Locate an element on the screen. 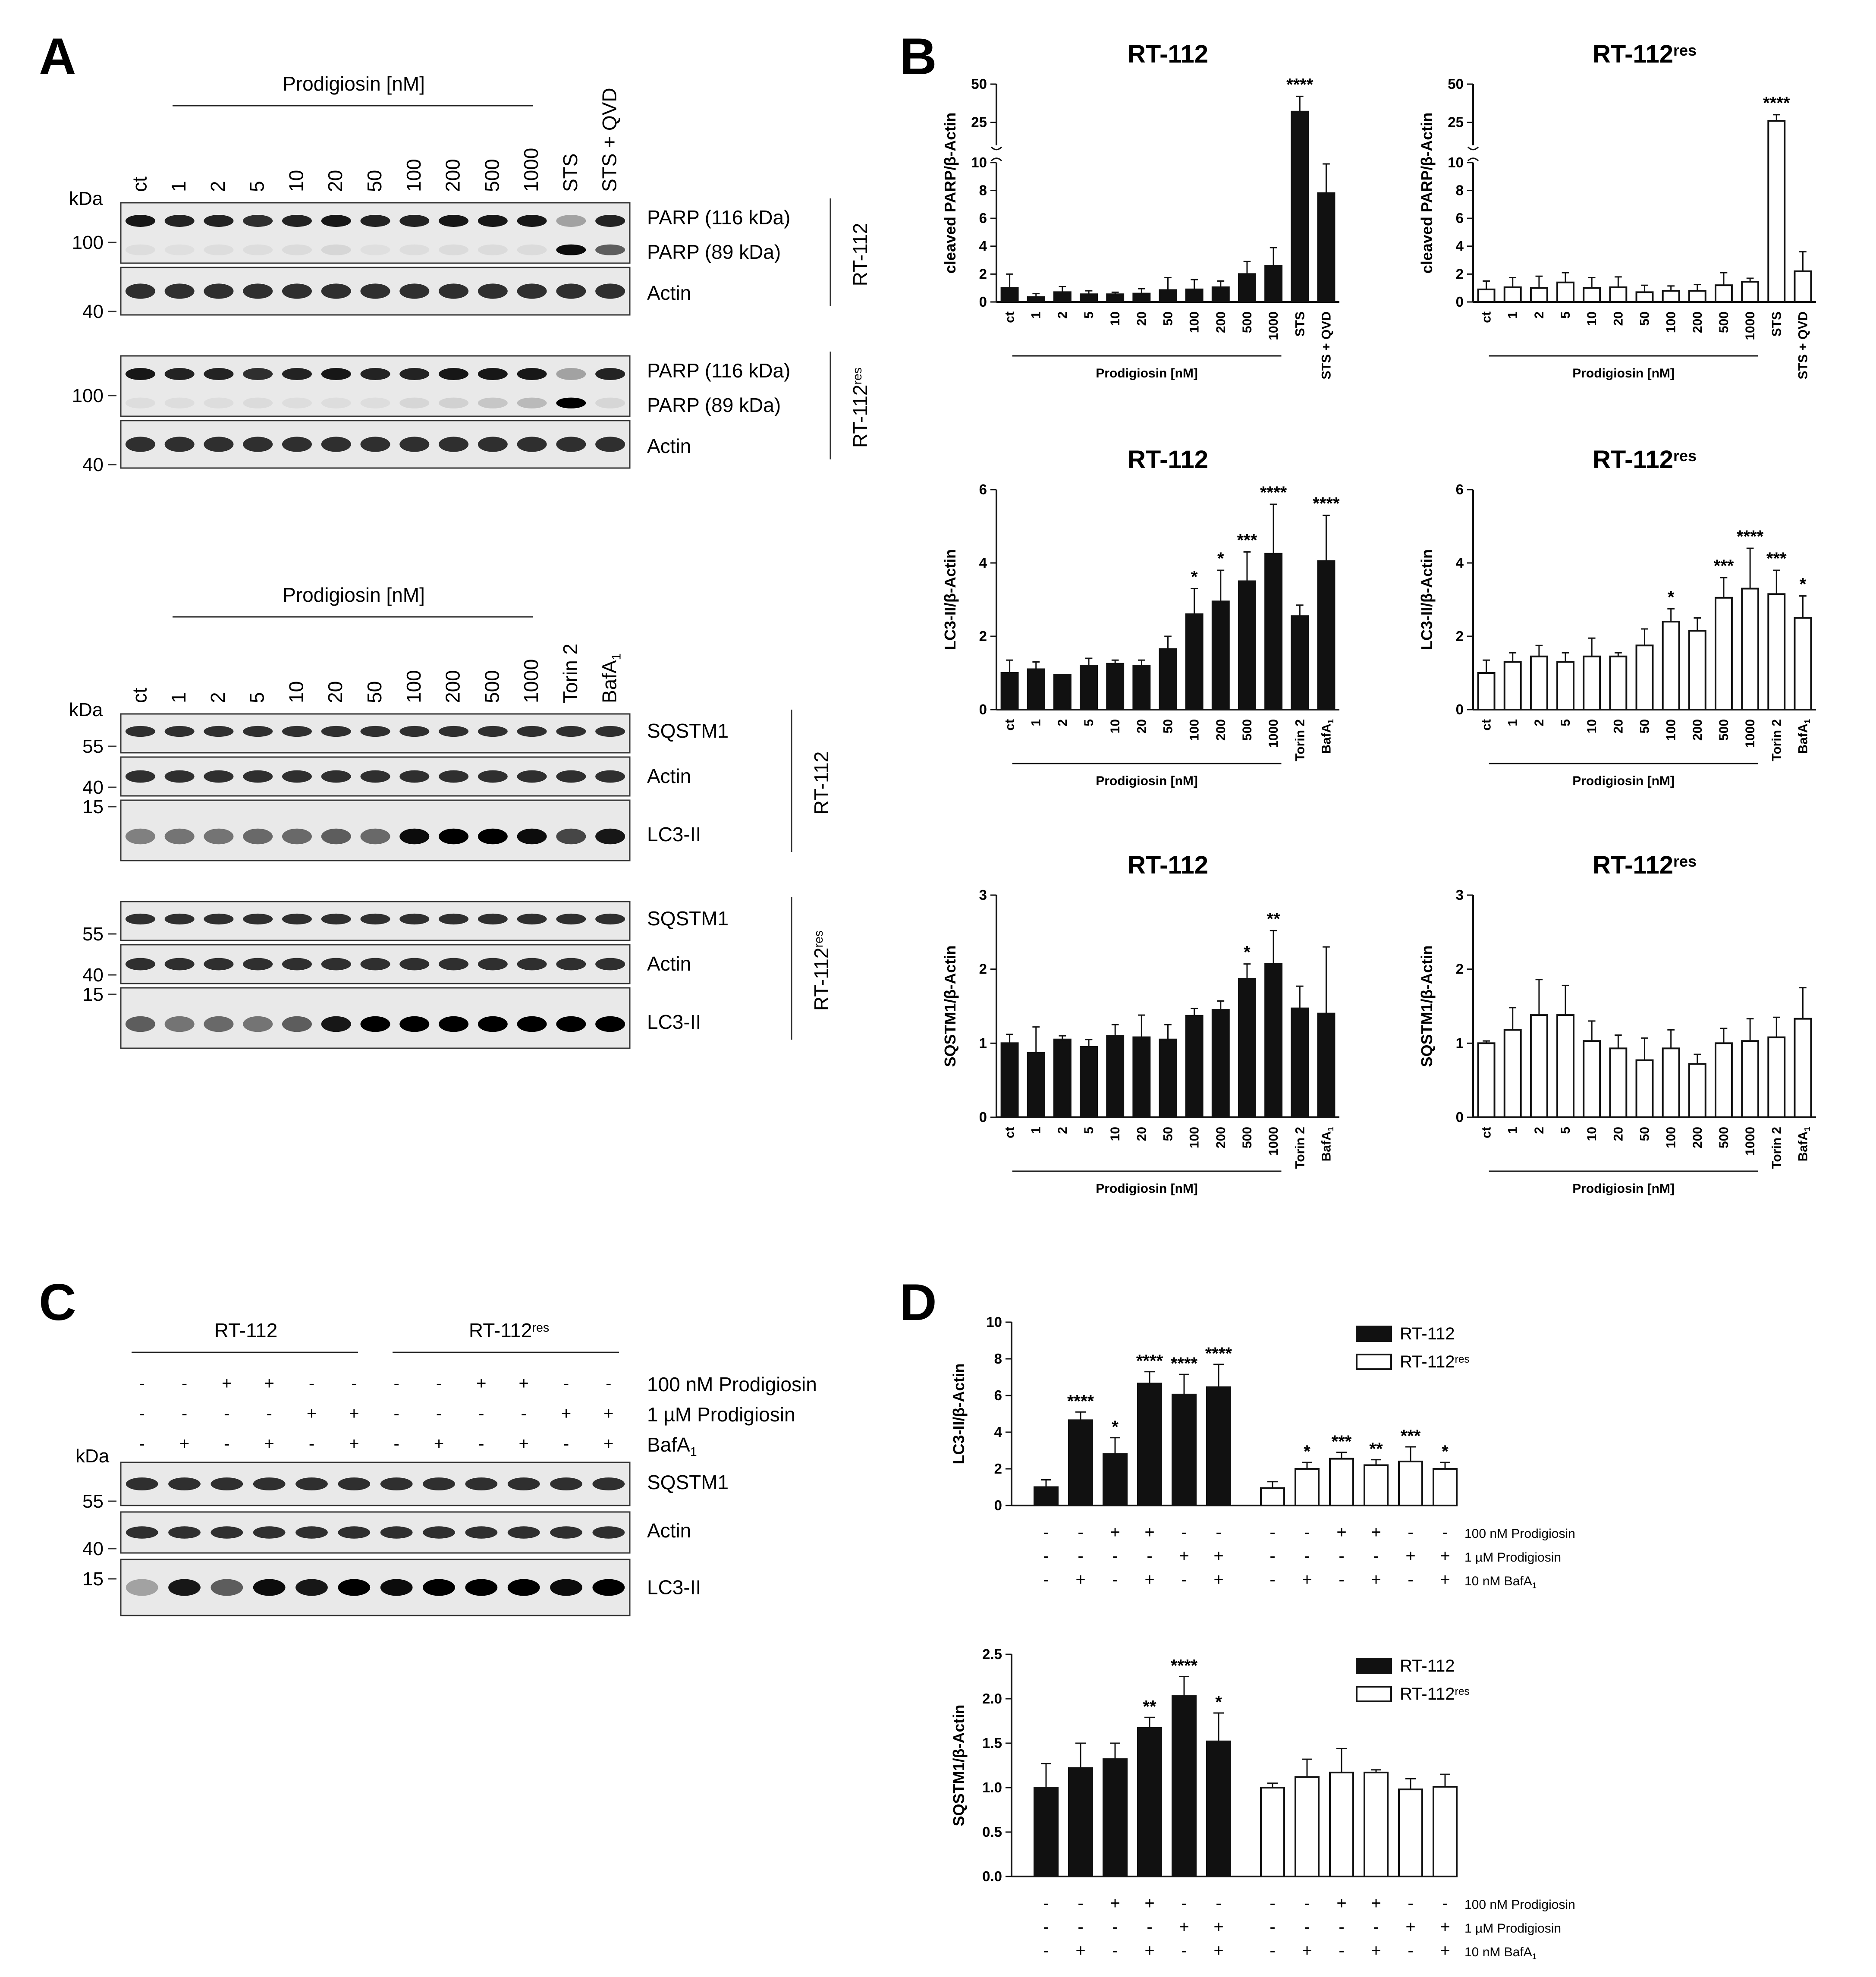 The width and height of the screenshot is (1876, 1977). chart-3-sig-7-main: * is located at coordinates (1671, 597).